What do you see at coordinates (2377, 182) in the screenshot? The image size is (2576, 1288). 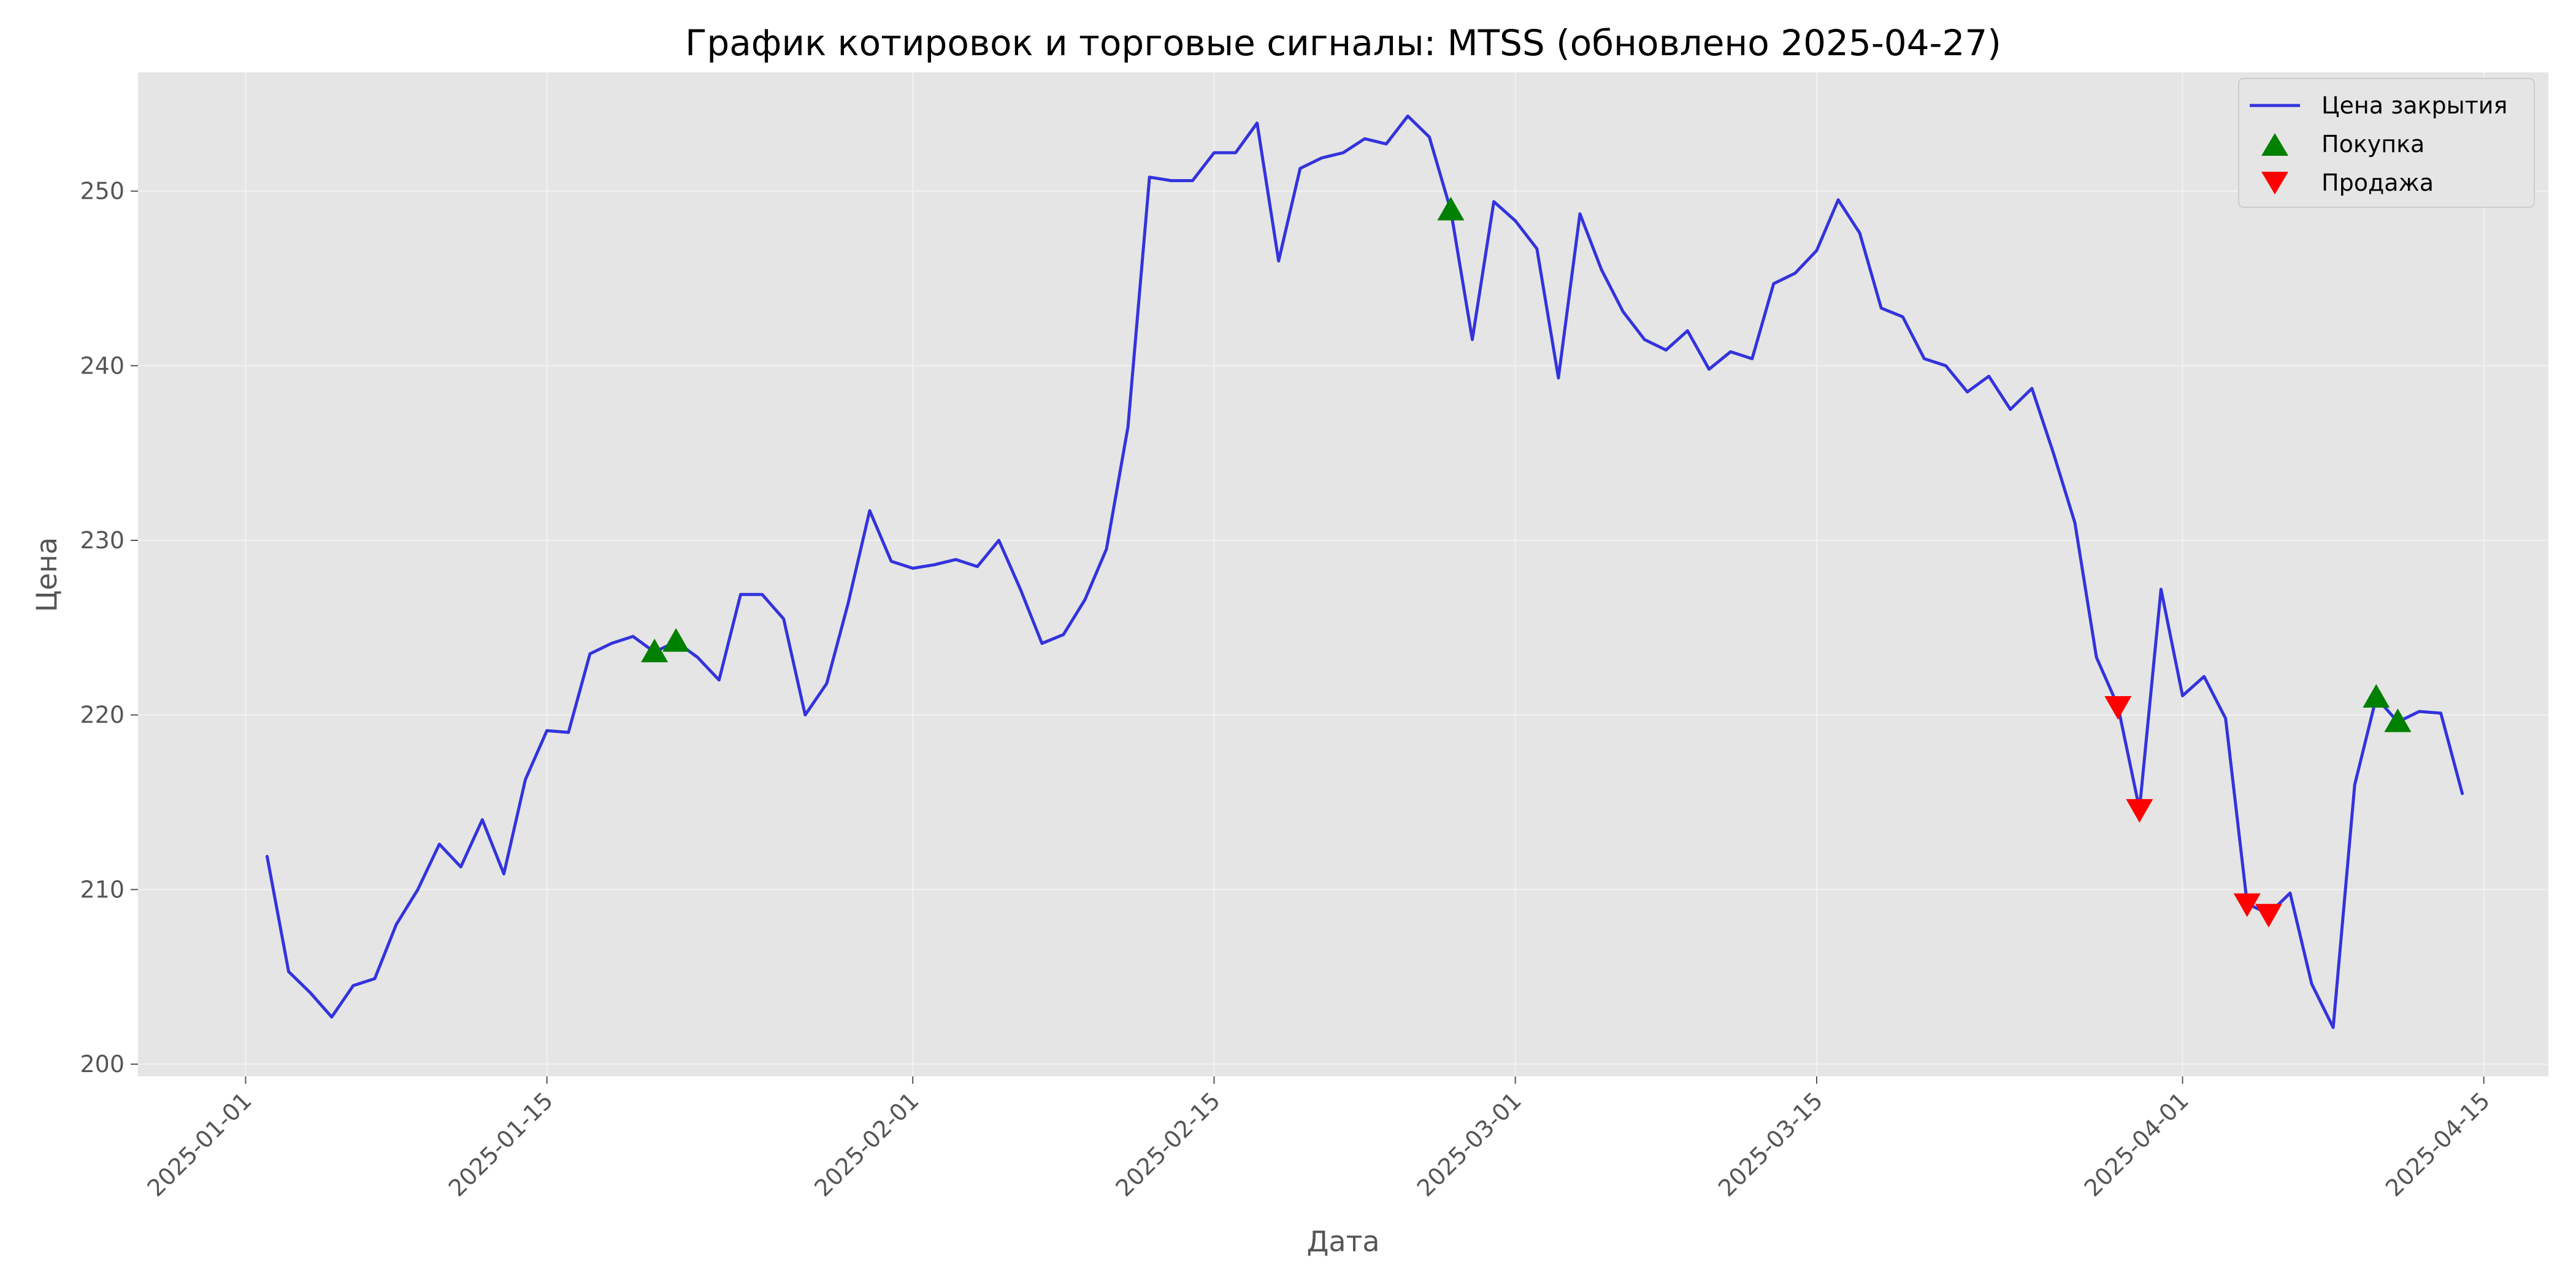 I see `legend-label-sell: Продажа` at bounding box center [2377, 182].